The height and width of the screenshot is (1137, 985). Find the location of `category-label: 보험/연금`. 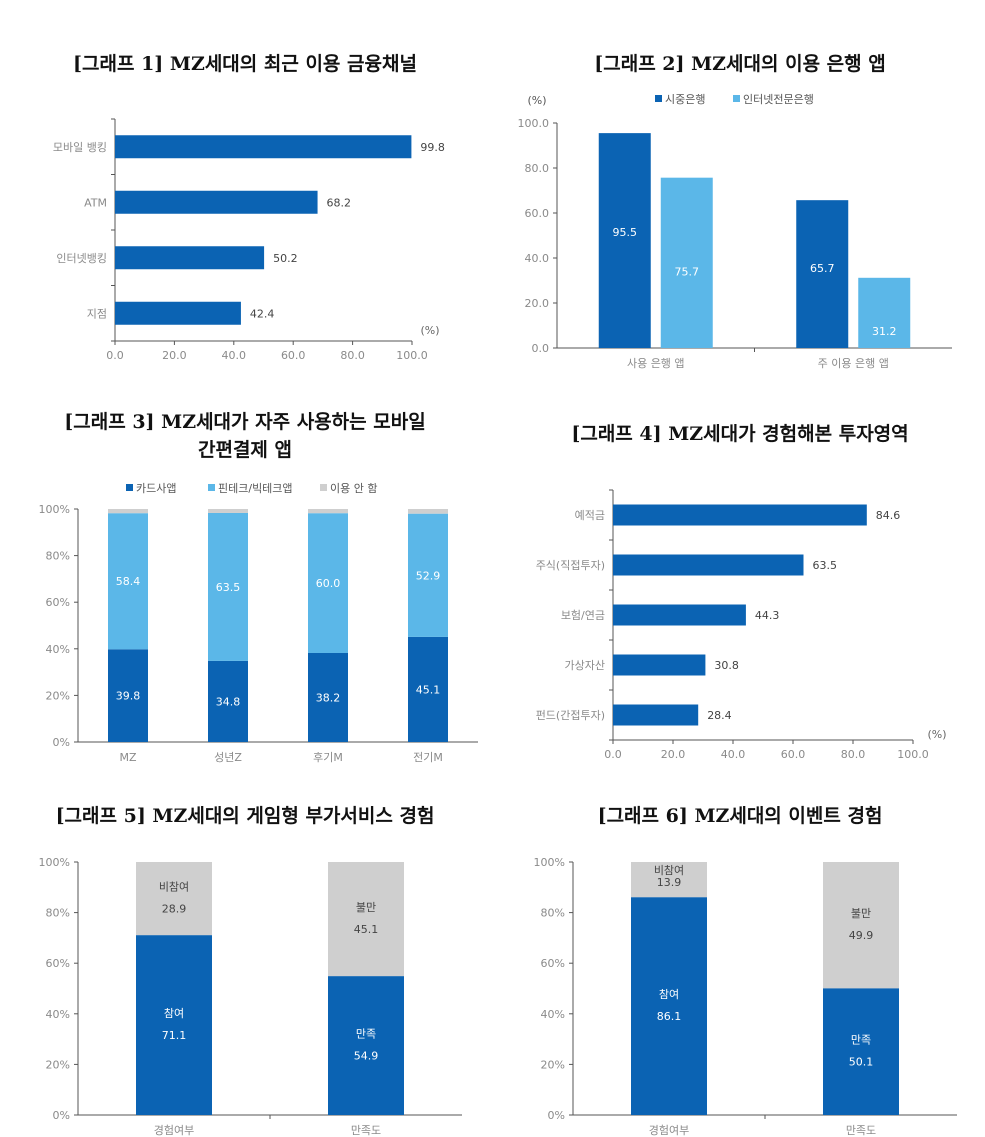

category-label: 보험/연금 is located at coordinates (583, 615).